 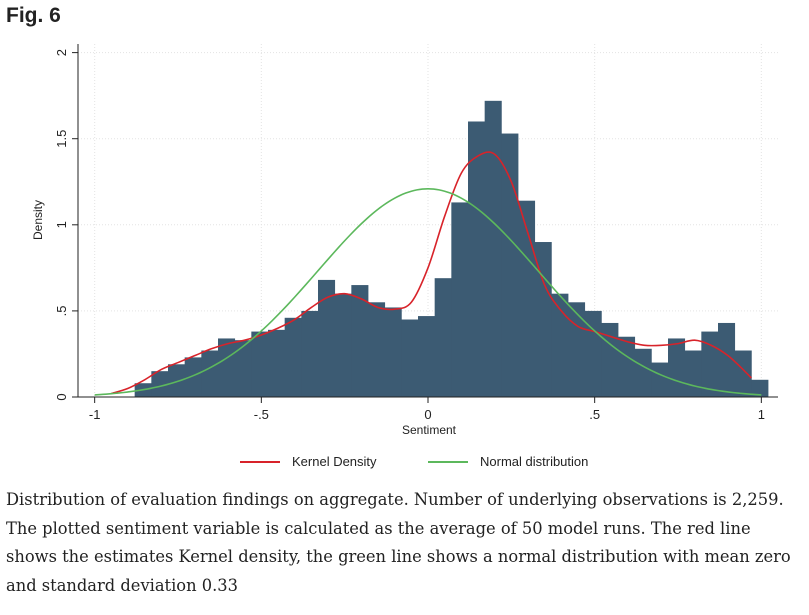 What do you see at coordinates (534, 461) in the screenshot?
I see `legend-label: Normal distribution` at bounding box center [534, 461].